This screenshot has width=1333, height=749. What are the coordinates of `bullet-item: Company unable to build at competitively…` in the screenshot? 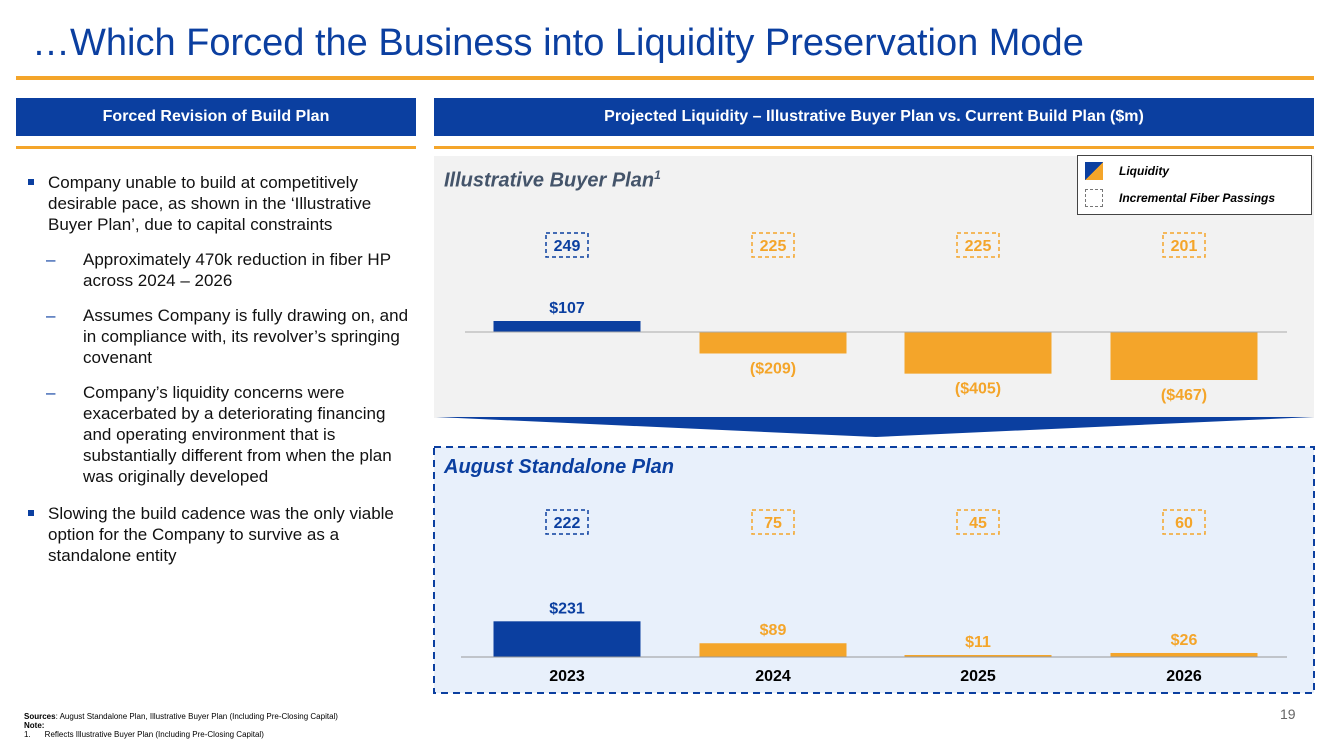 It's located at (220, 203).